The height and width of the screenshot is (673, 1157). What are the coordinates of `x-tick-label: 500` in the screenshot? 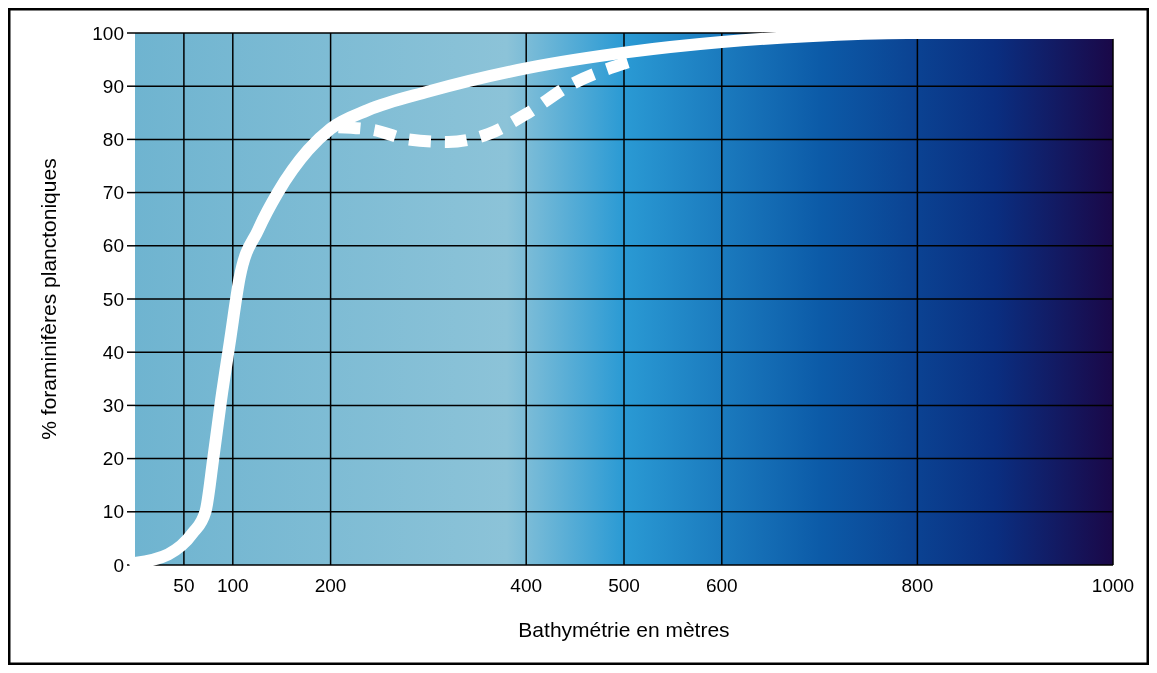 It's located at (624, 585).